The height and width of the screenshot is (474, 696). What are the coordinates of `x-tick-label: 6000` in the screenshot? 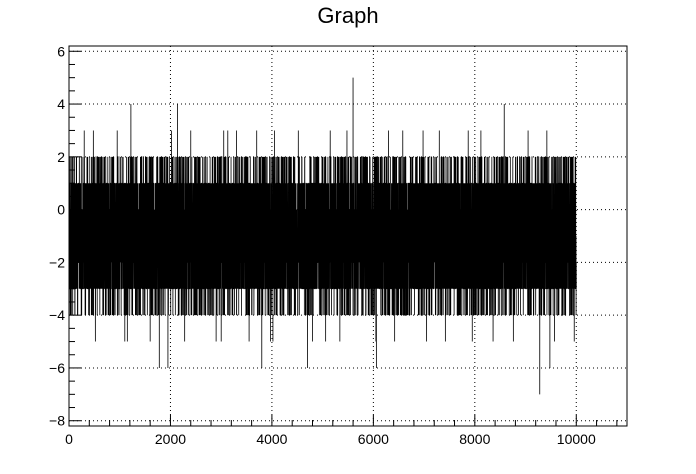 It's located at (373, 439).